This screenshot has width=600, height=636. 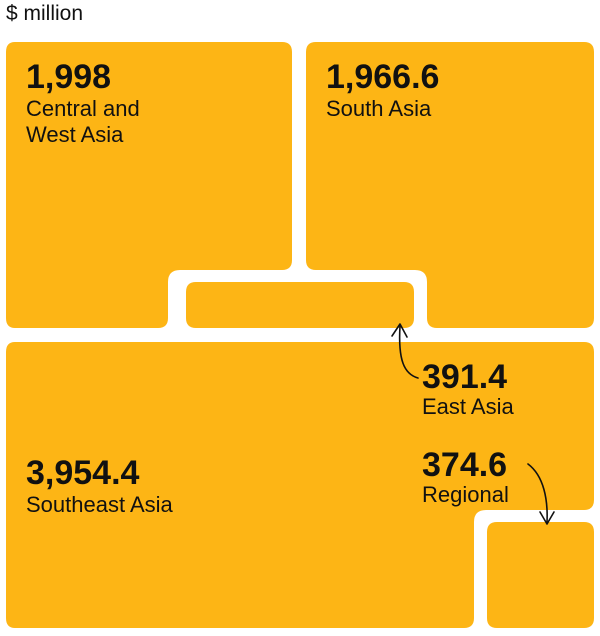 I want to click on category-label-south-asia: South Asia, so click(x=379, y=108).